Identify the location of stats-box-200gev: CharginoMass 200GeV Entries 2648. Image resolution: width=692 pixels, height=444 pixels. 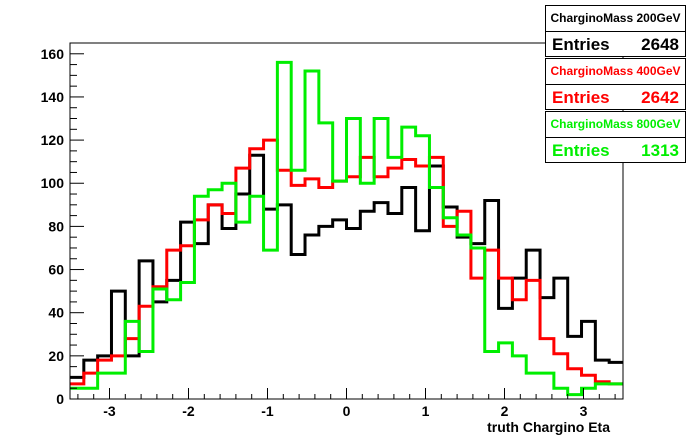
(615, 31).